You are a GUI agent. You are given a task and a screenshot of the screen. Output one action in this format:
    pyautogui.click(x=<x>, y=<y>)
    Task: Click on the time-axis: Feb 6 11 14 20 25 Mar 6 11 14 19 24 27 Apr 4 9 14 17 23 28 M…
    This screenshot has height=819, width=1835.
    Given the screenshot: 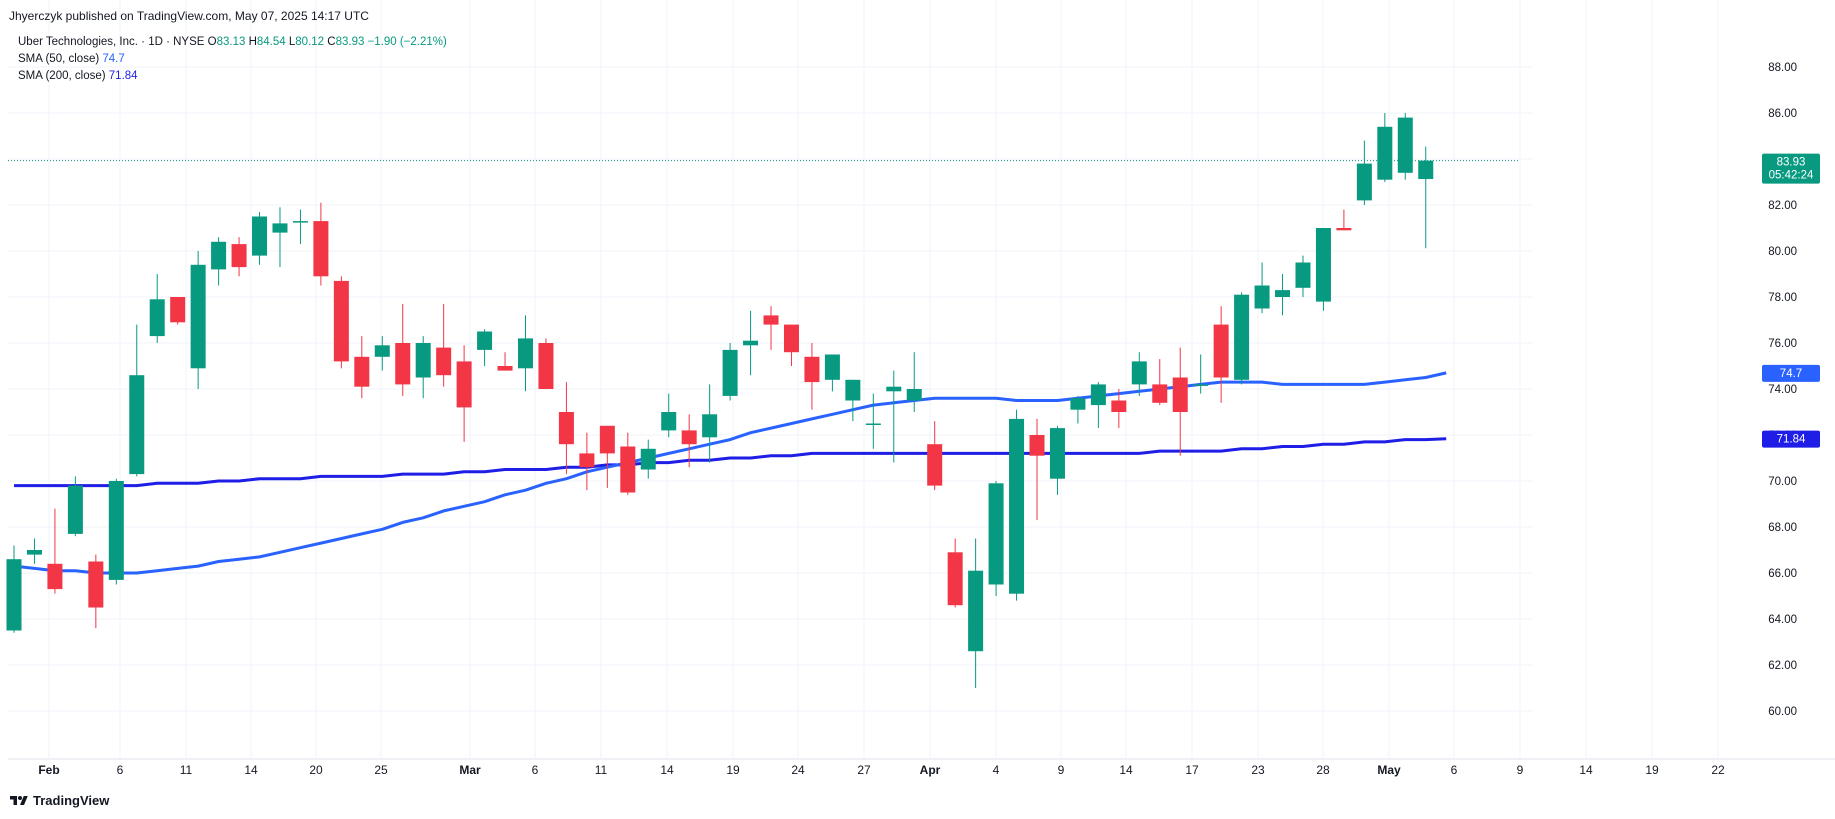 What is the action you would take?
    pyautogui.click(x=921, y=767)
    